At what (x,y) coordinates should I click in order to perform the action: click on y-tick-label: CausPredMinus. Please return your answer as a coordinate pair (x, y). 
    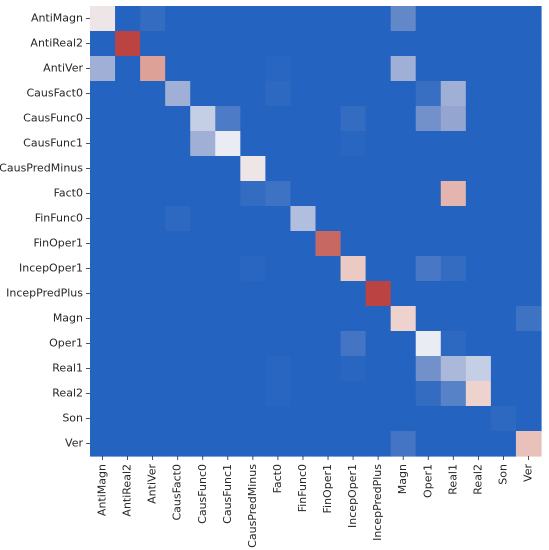
    Looking at the image, I should click on (41, 168).